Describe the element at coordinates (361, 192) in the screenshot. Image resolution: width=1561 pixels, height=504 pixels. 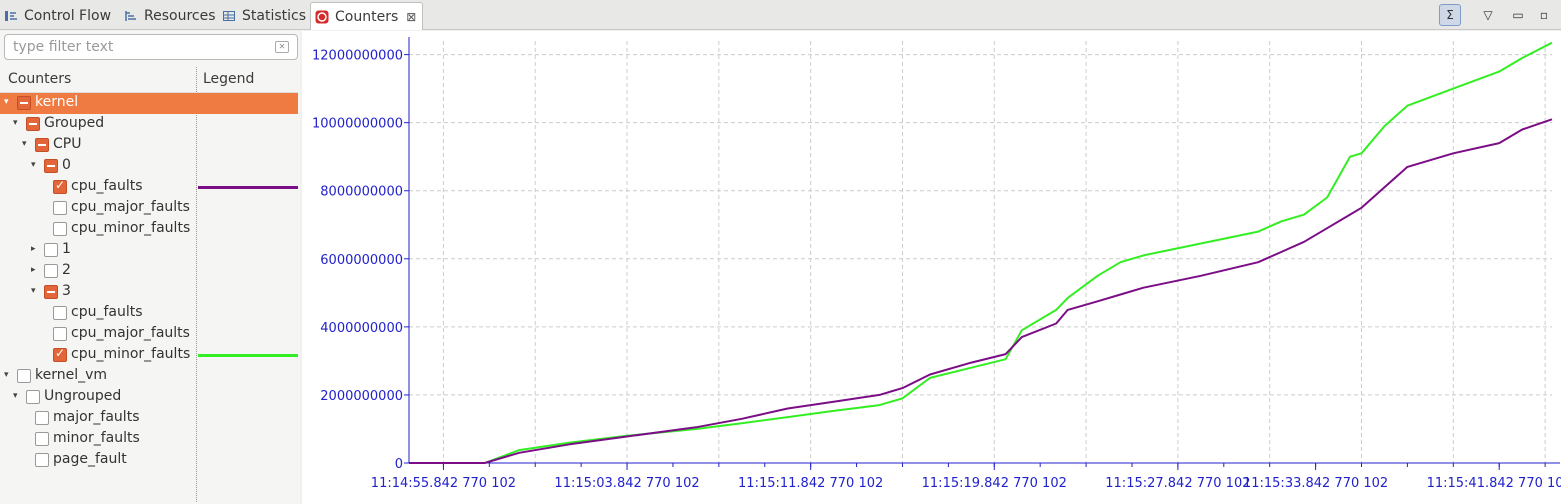
I see `y-tick-label: 8000000000` at that location.